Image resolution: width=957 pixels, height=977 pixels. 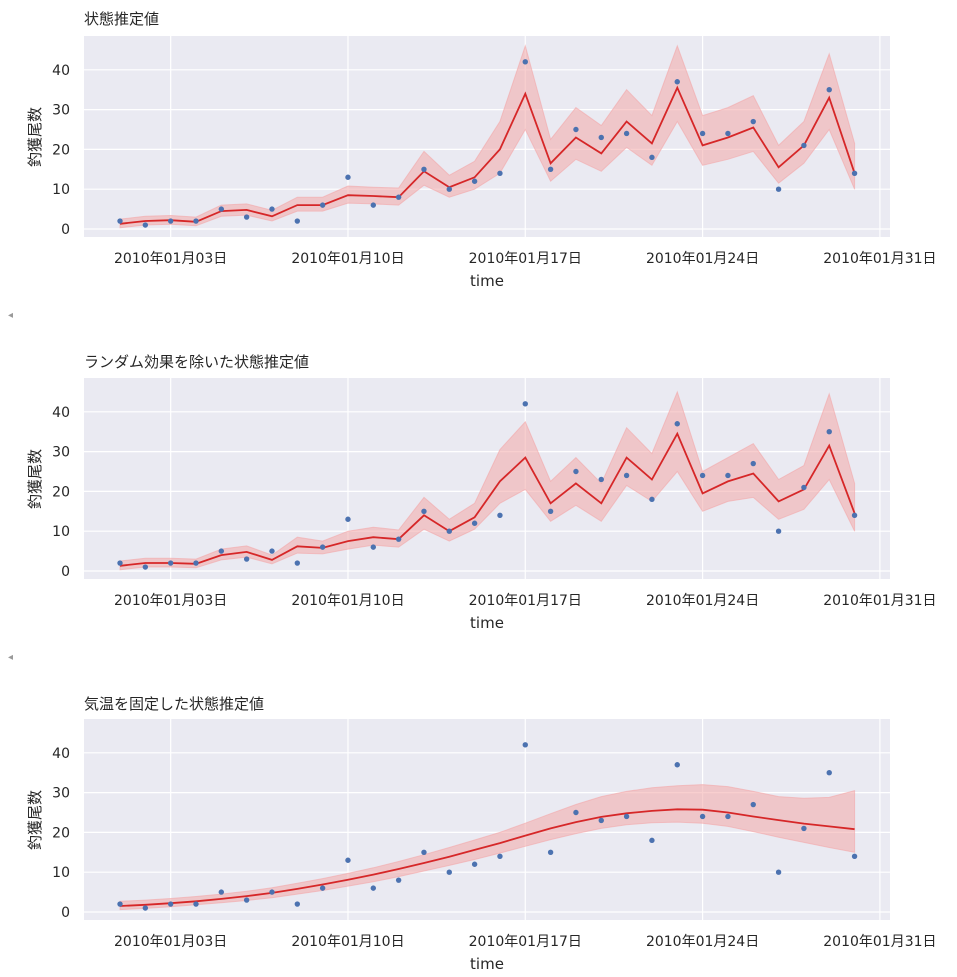 What do you see at coordinates (174, 704) in the screenshot?
I see `chart-title: 気温を固定した状態推定値` at bounding box center [174, 704].